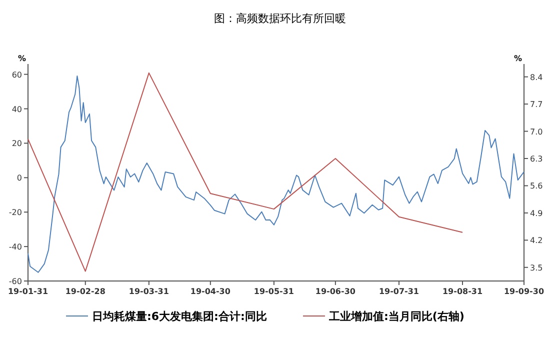 Image resolution: width=560 pixels, height=344 pixels. What do you see at coordinates (536, 159) in the screenshot?
I see `y2-tick-label: 6.3` at bounding box center [536, 159].